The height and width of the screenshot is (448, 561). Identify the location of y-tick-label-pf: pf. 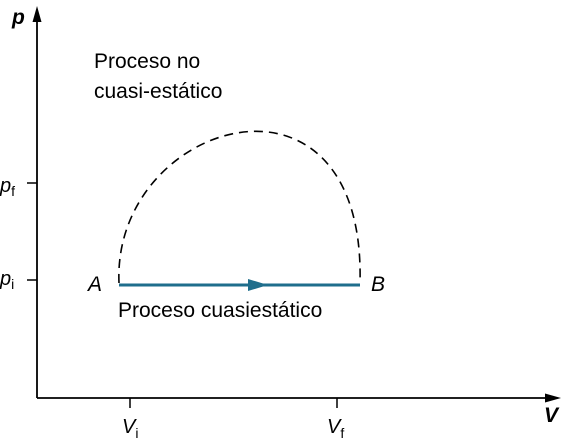
(7, 187).